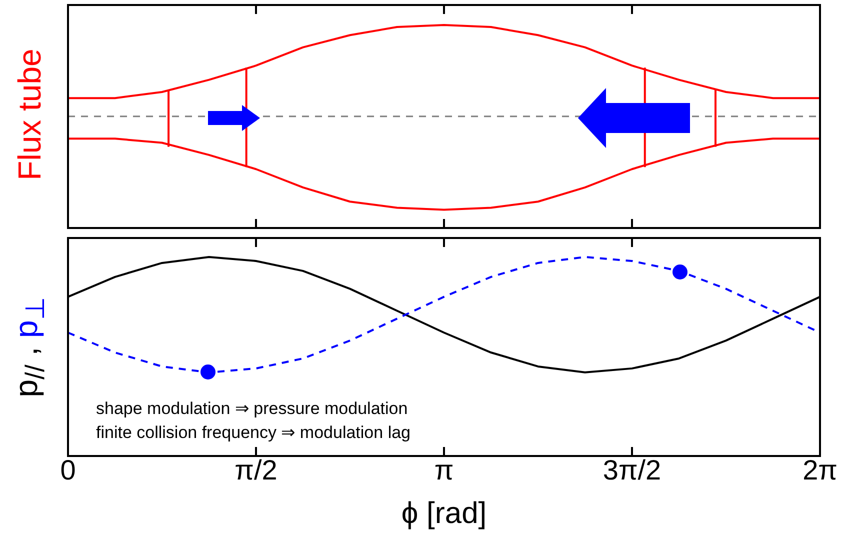 The height and width of the screenshot is (551, 841). I want to click on x-tick-label: 2π, so click(820, 470).